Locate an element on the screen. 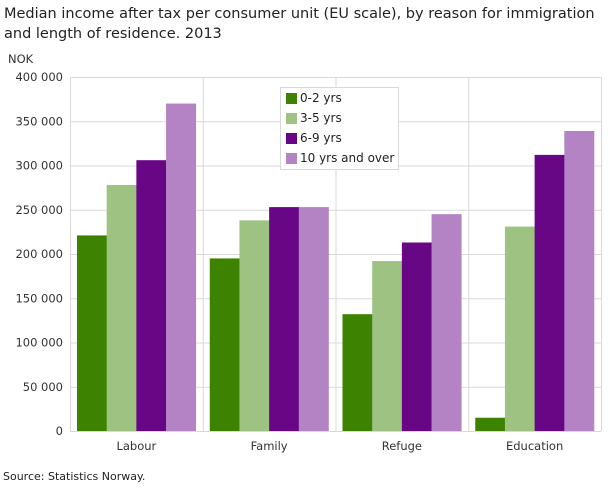 The width and height of the screenshot is (610, 488). legend: 0-2 yrs 3-5 yrs 6-9 yrs 10 yrs and over is located at coordinates (339, 128).